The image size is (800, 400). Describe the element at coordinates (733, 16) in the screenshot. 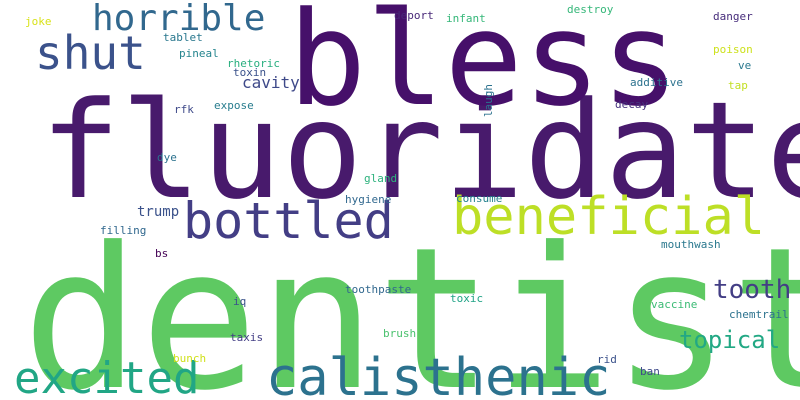

I see `word-danger: danger` at that location.